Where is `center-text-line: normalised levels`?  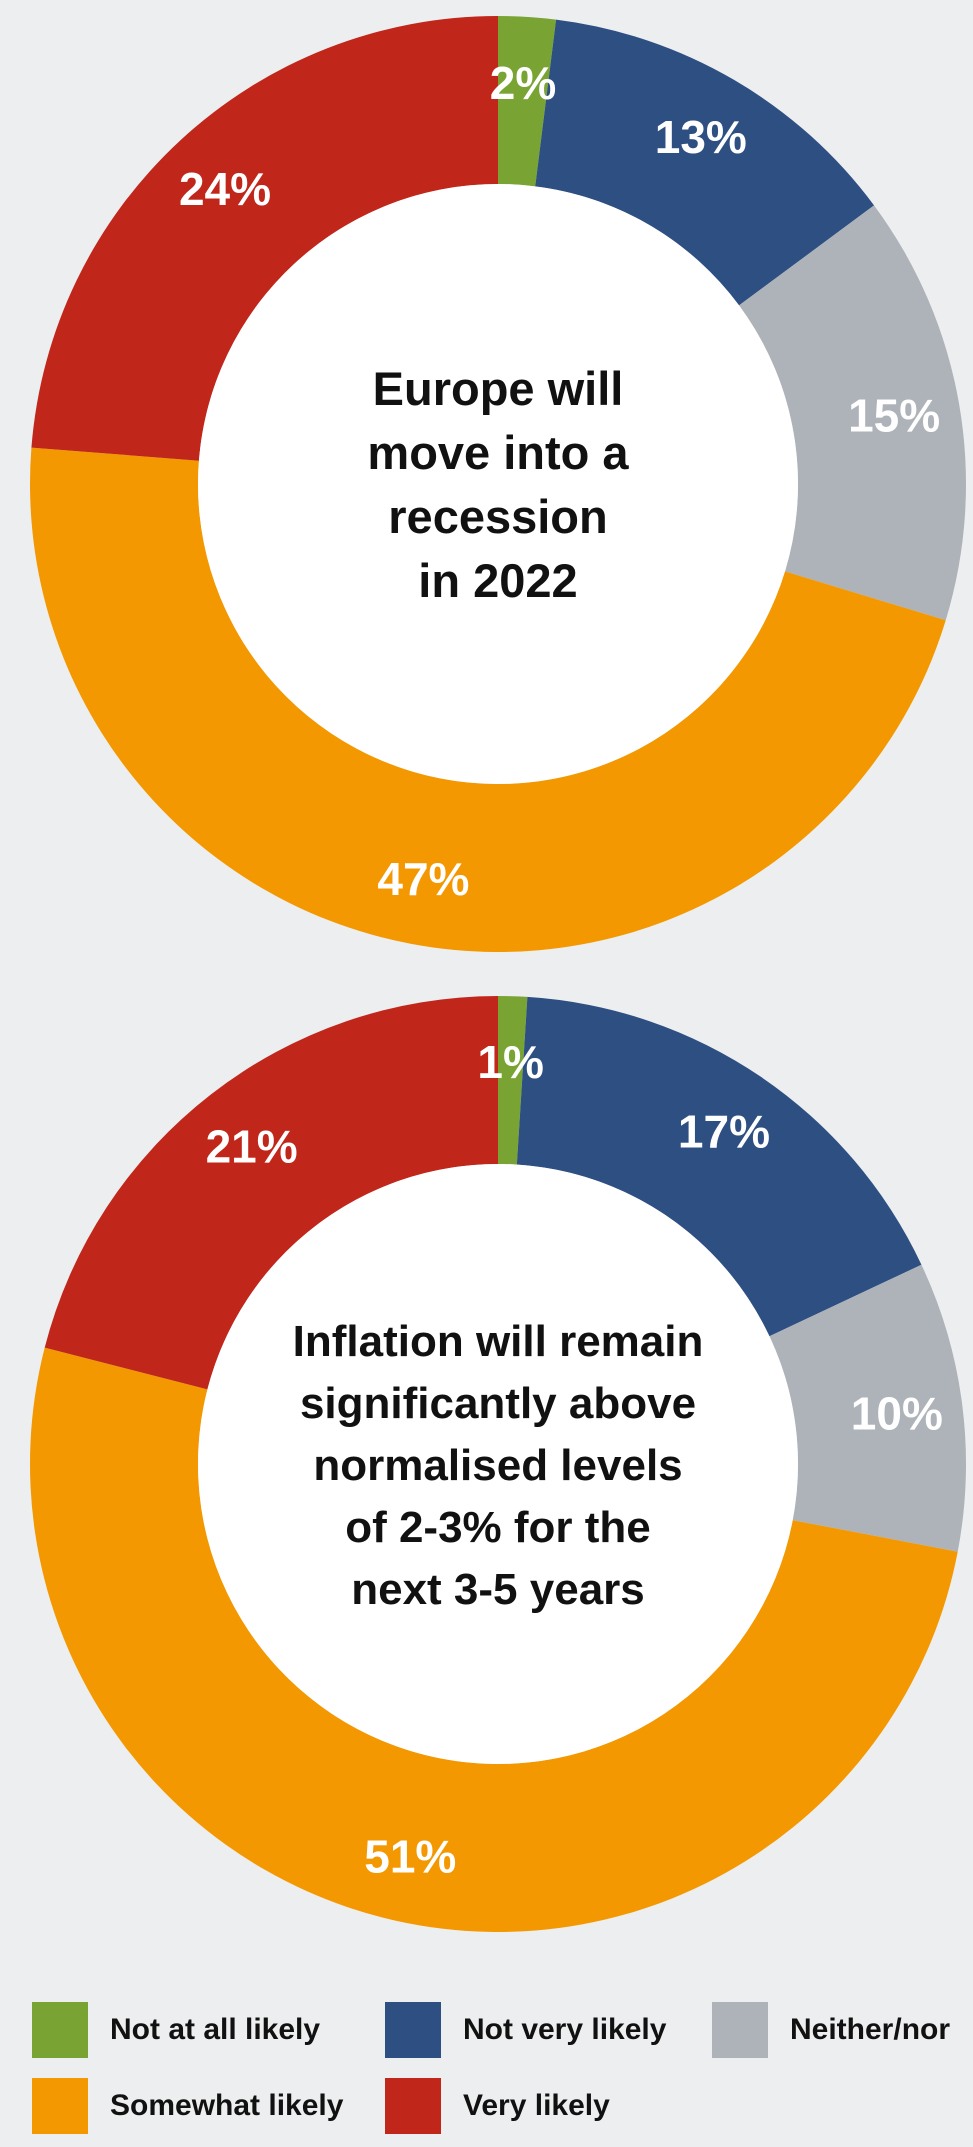
center-text-line: normalised levels is located at coordinates (497, 1465).